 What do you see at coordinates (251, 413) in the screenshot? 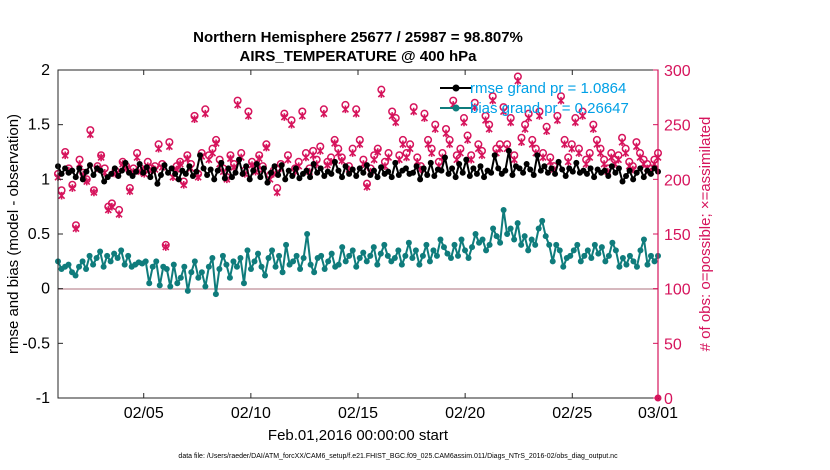
I see `x-tick-label: 02/10` at bounding box center [251, 413].